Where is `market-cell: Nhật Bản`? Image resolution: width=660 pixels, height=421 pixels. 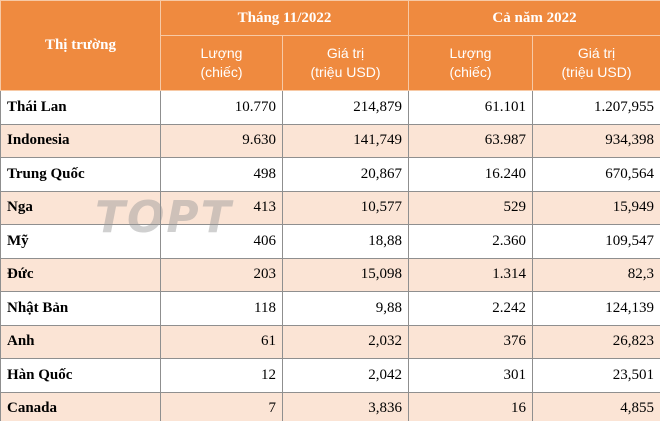 market-cell: Nhật Bản is located at coordinates (80, 308).